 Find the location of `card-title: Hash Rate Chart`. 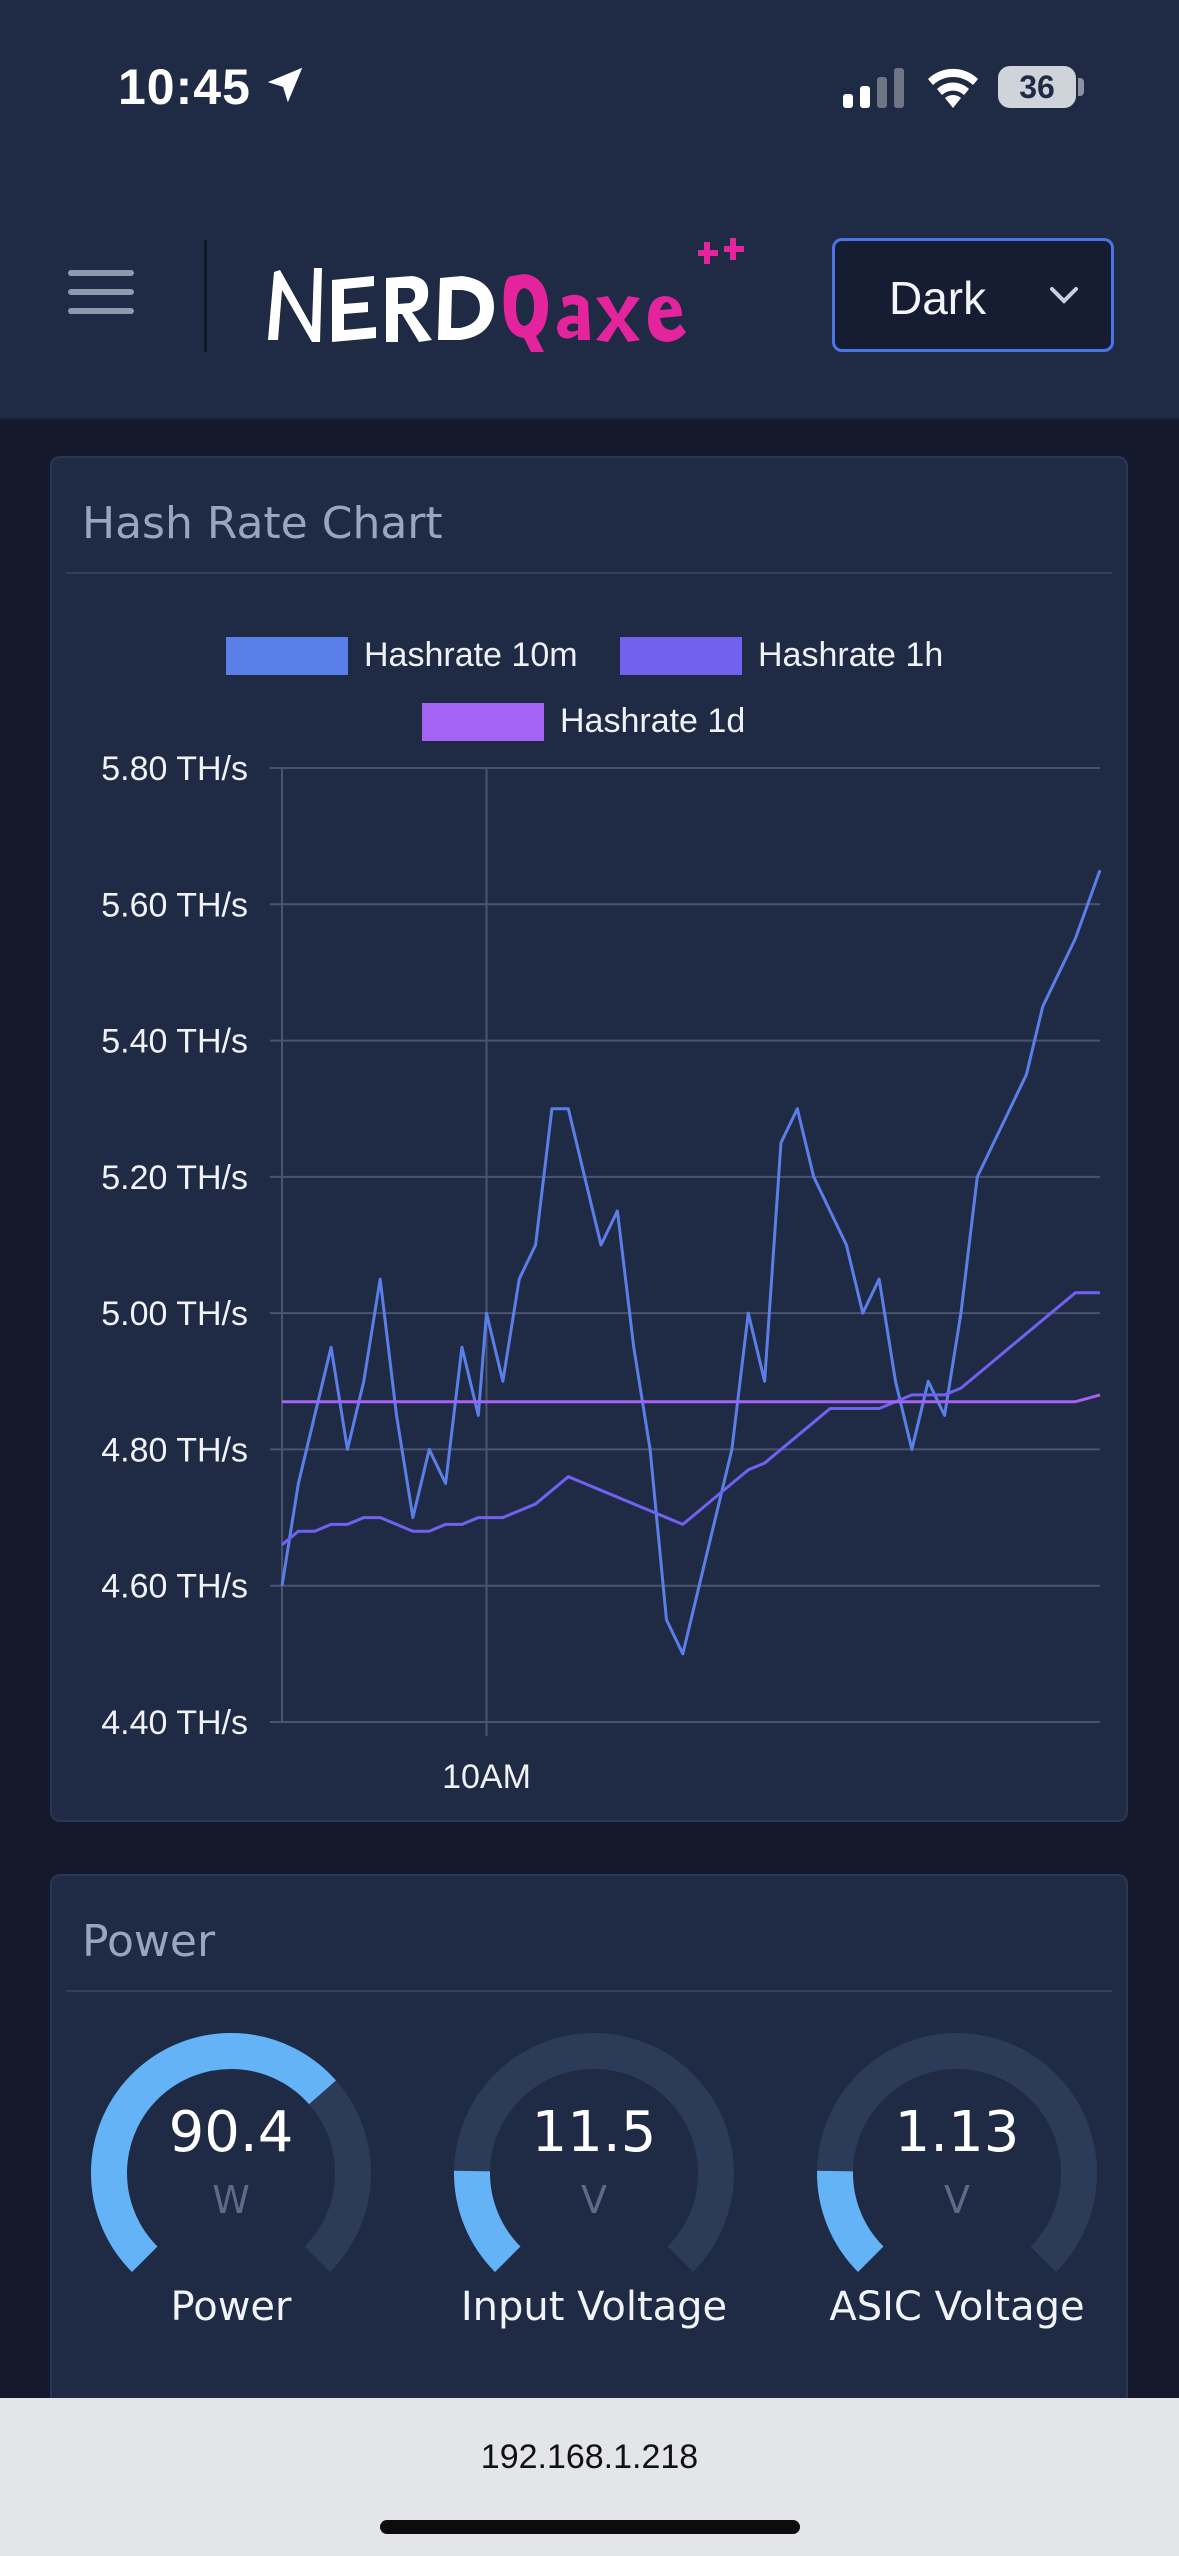

card-title: Hash Rate Chart is located at coordinates (262, 523).